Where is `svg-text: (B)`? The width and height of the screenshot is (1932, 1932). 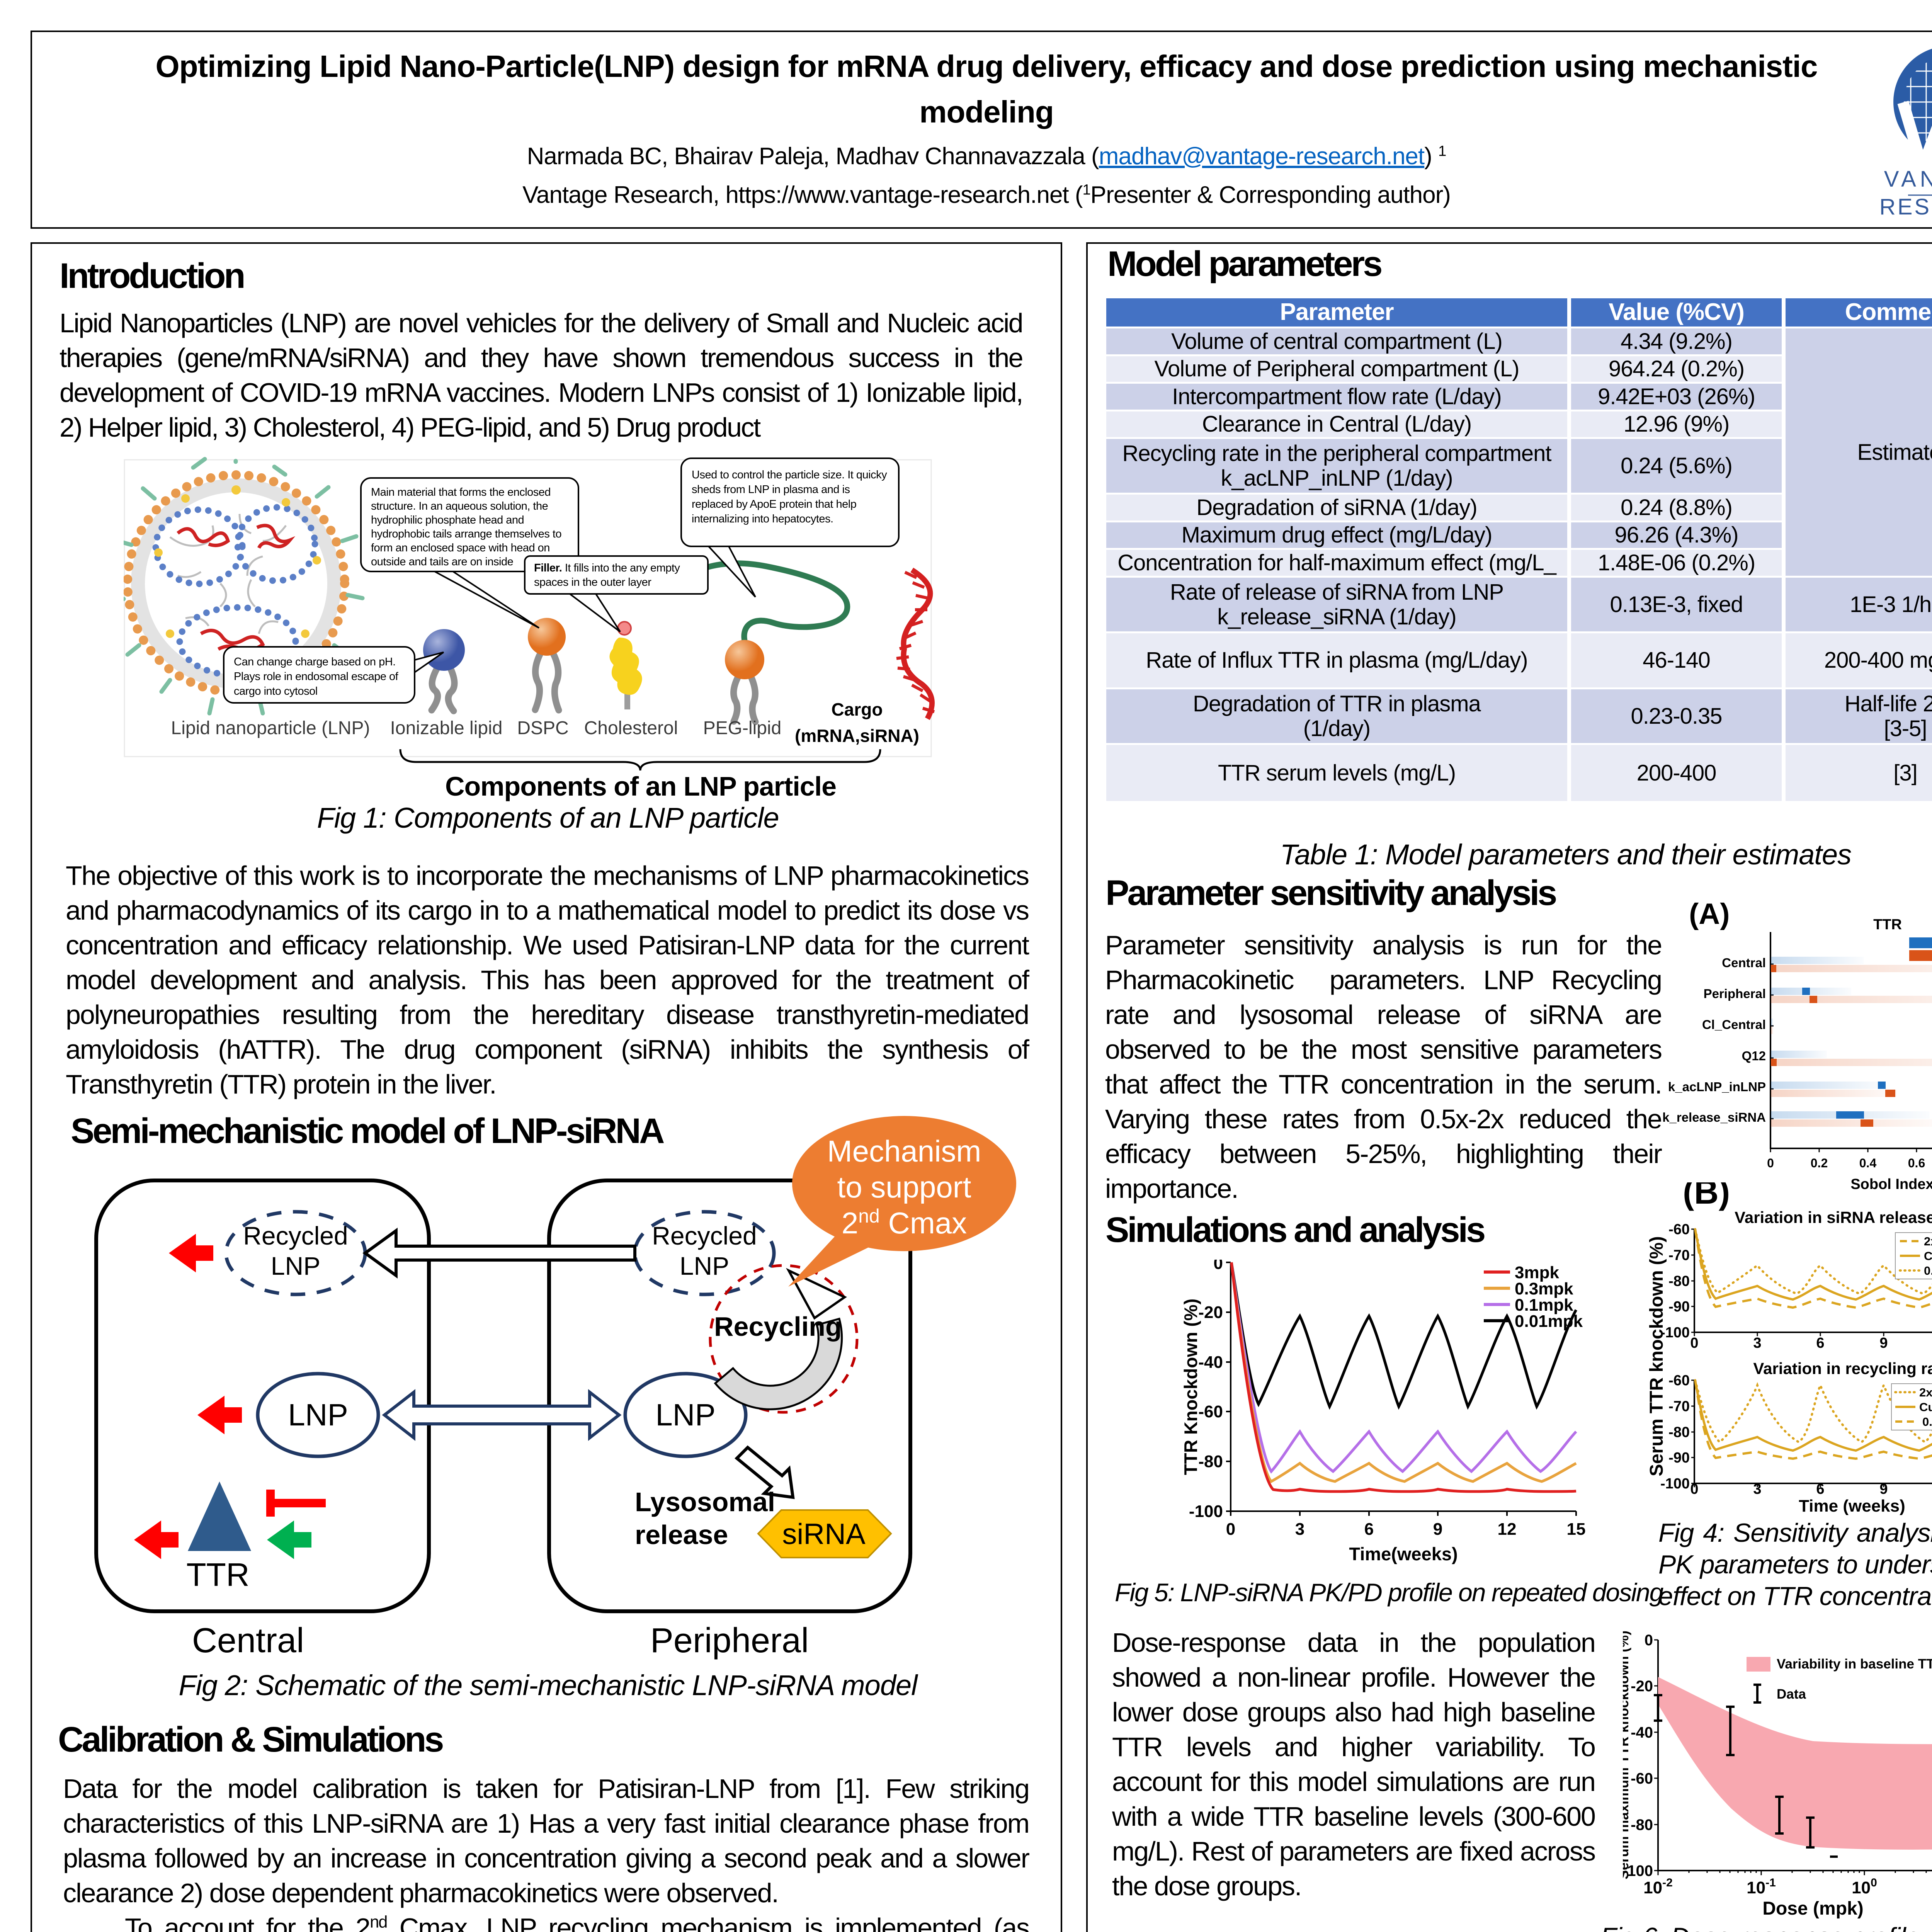 svg-text: (B) is located at coordinates (1707, 1197).